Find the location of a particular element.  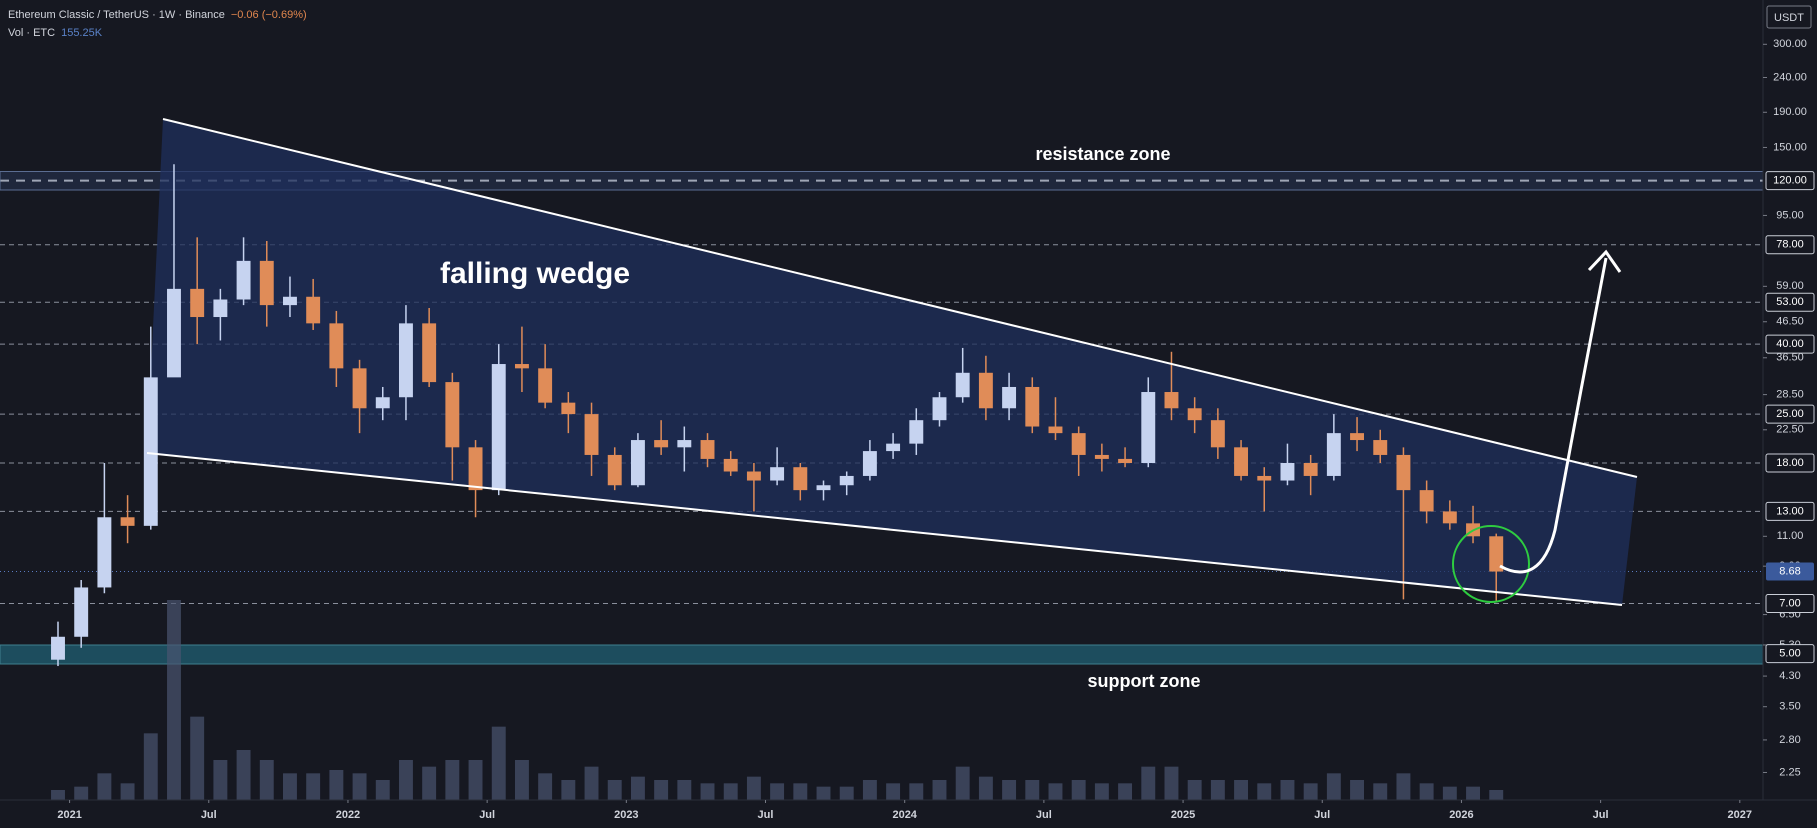

x-tick-label: 2027 is located at coordinates (1740, 815).